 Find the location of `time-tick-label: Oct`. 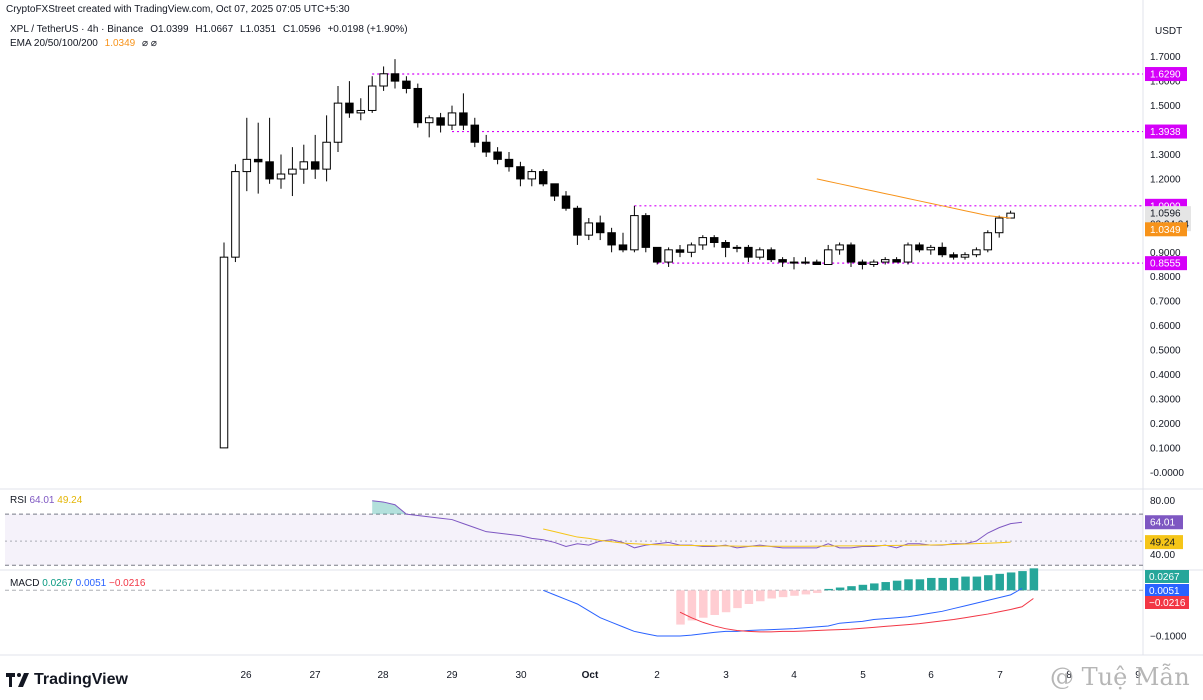

time-tick-label: Oct is located at coordinates (590, 675).